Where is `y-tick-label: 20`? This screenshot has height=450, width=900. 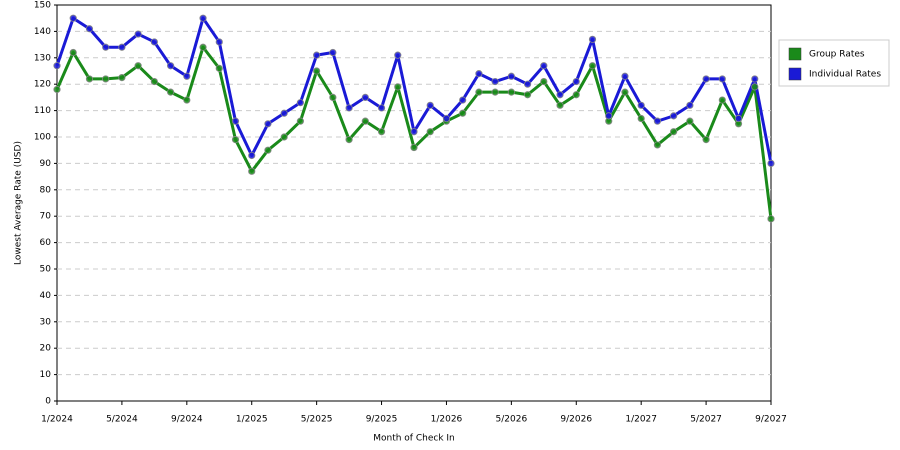 y-tick-label: 20 is located at coordinates (46, 349).